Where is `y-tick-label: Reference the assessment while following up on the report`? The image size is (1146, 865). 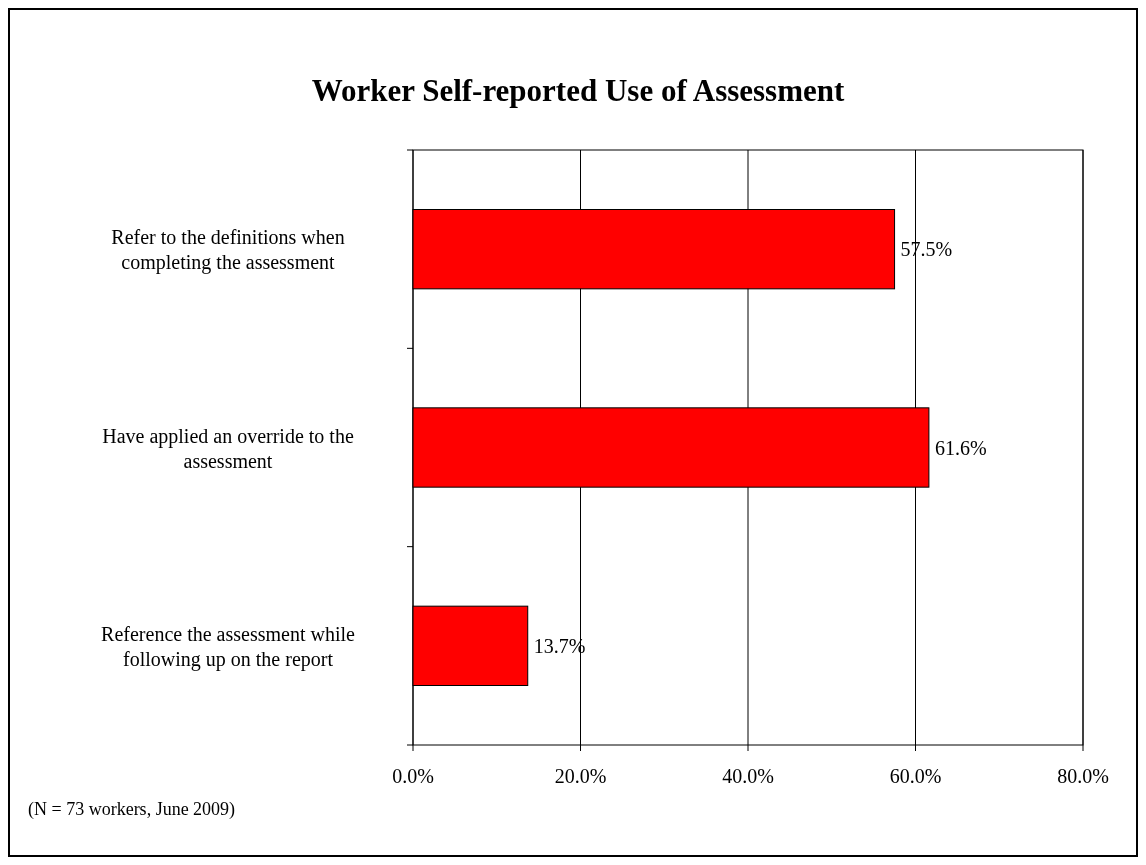
y-tick-label: Reference the assessment while following up on the report is located at coordinates (228, 646).